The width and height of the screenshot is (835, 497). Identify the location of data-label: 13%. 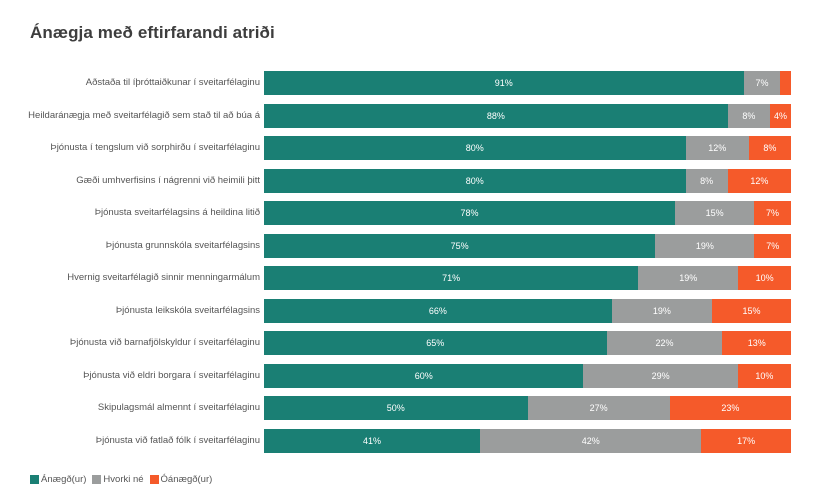
(756, 343).